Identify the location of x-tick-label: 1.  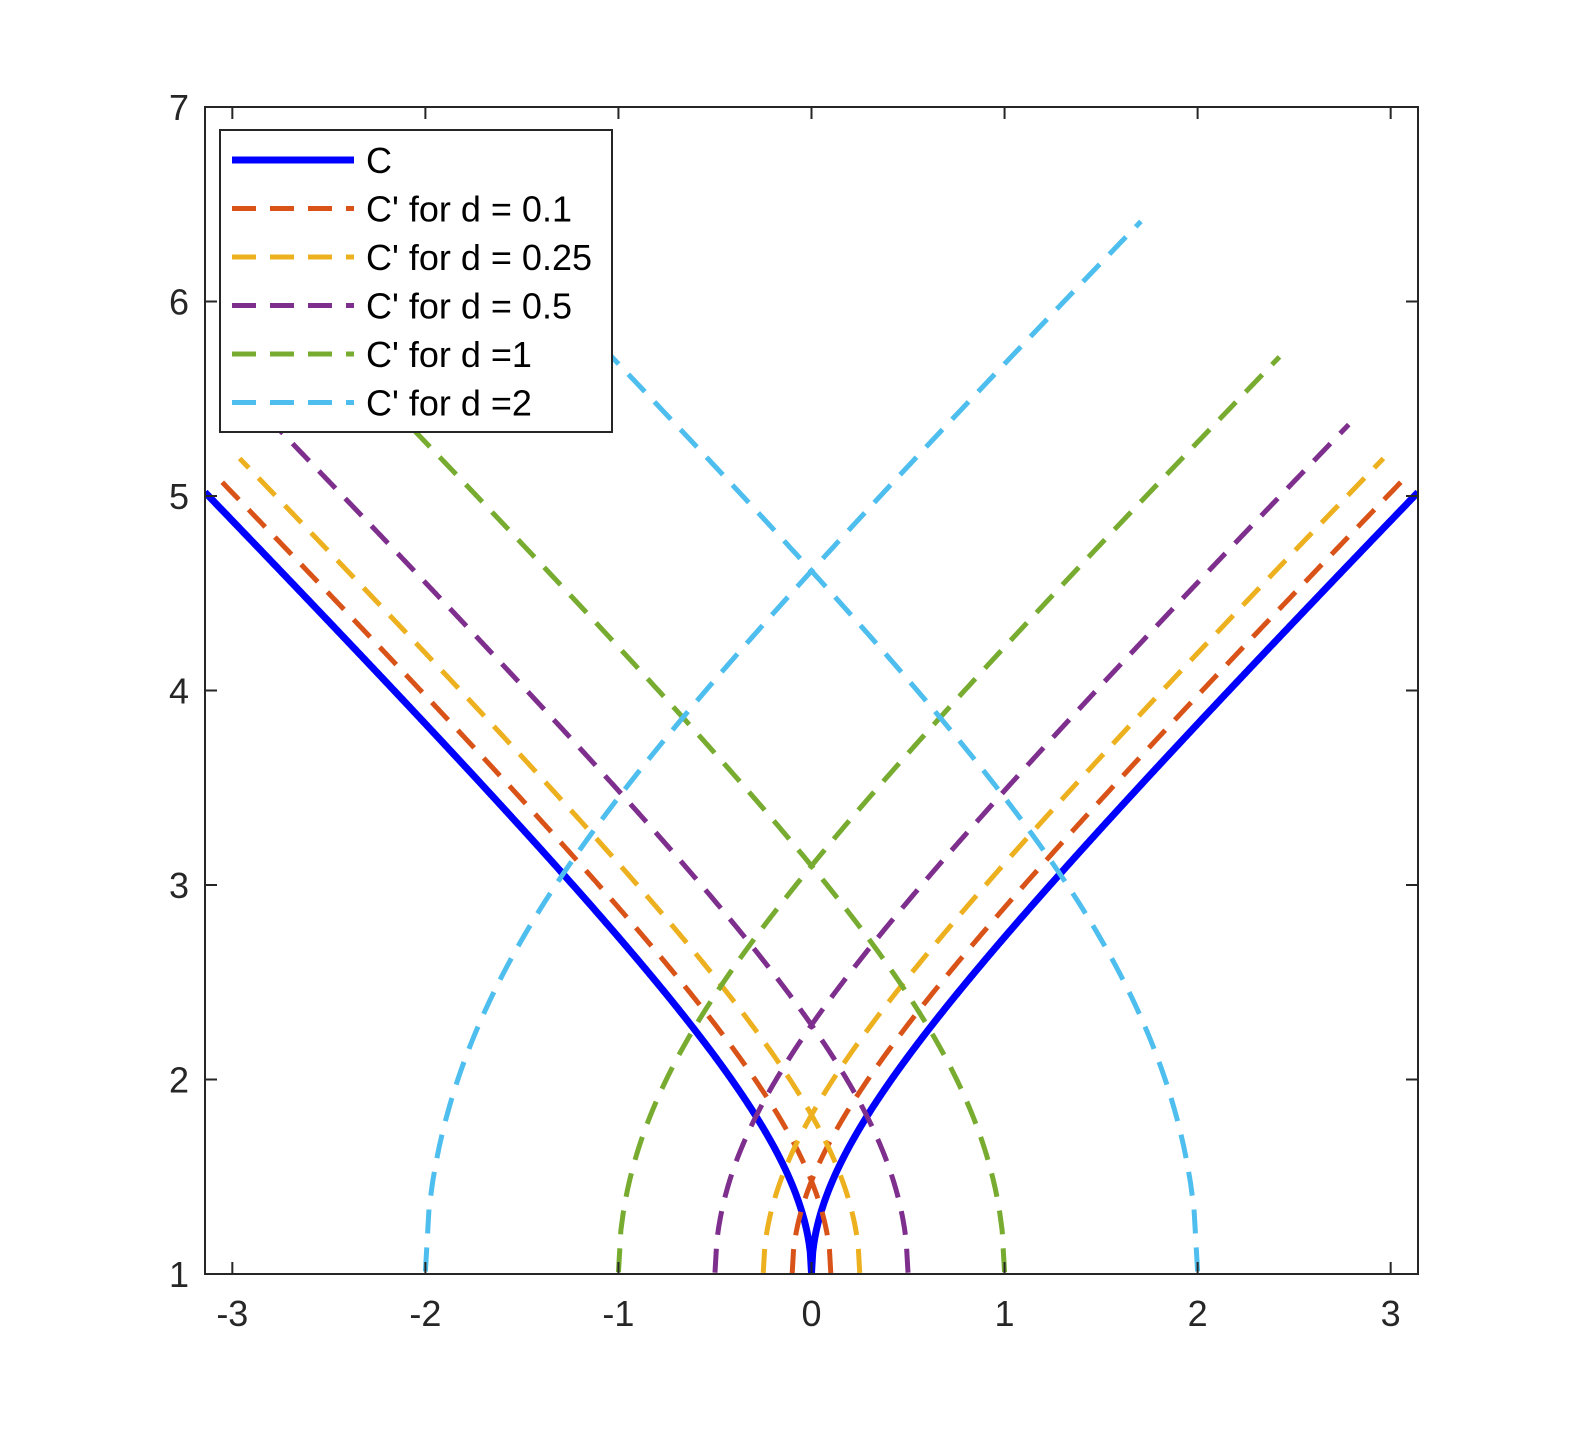
(1005, 1313).